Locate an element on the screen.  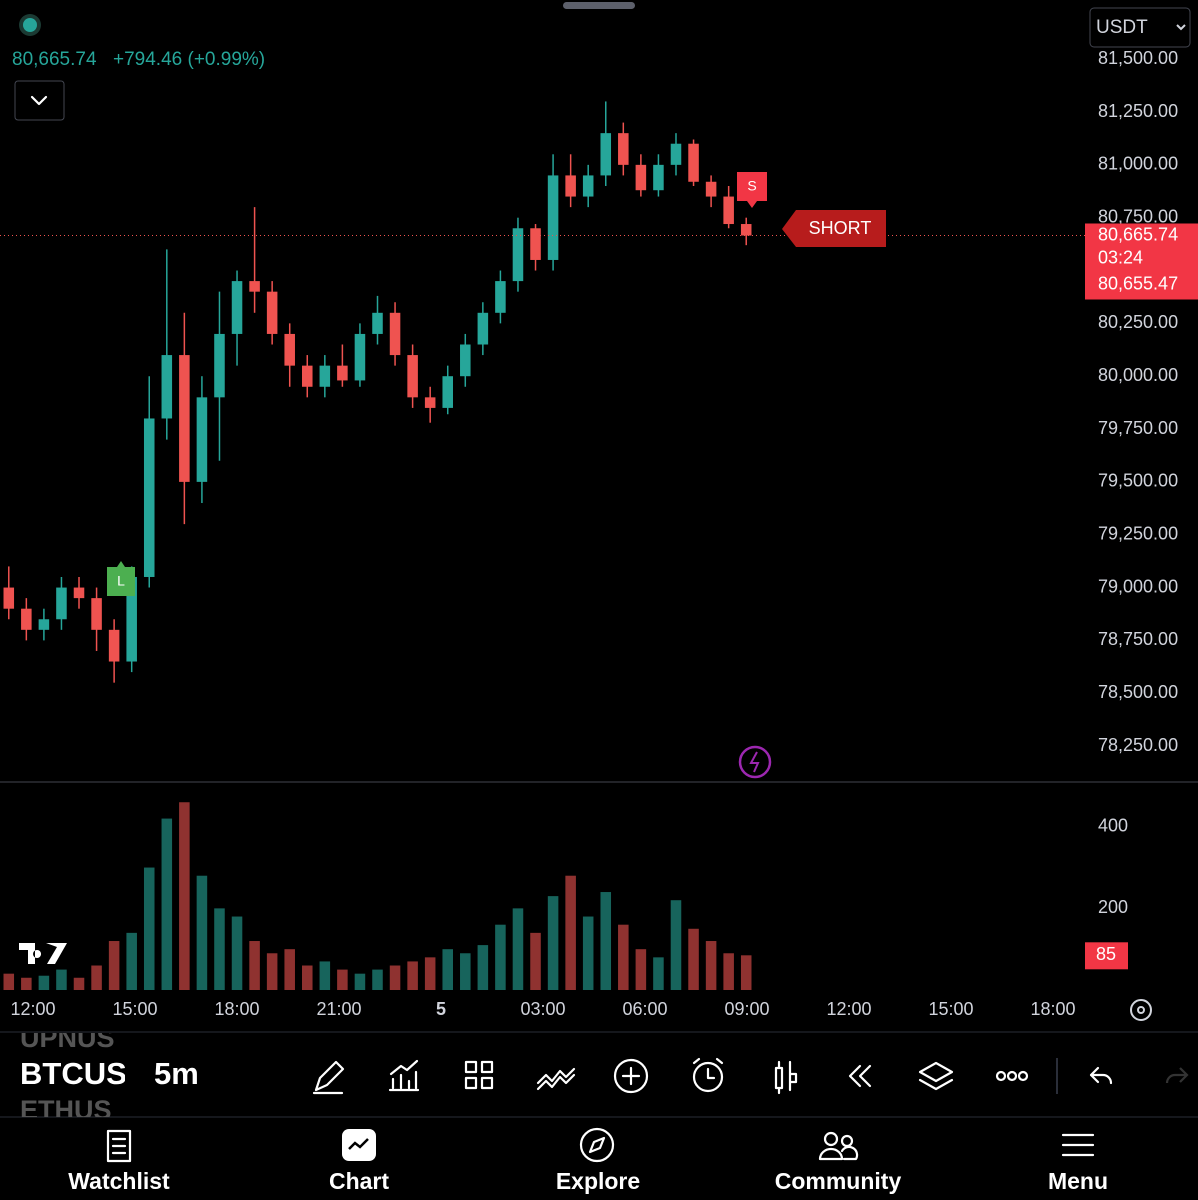
nav-chart: Chart is located at coordinates (359, 1161).